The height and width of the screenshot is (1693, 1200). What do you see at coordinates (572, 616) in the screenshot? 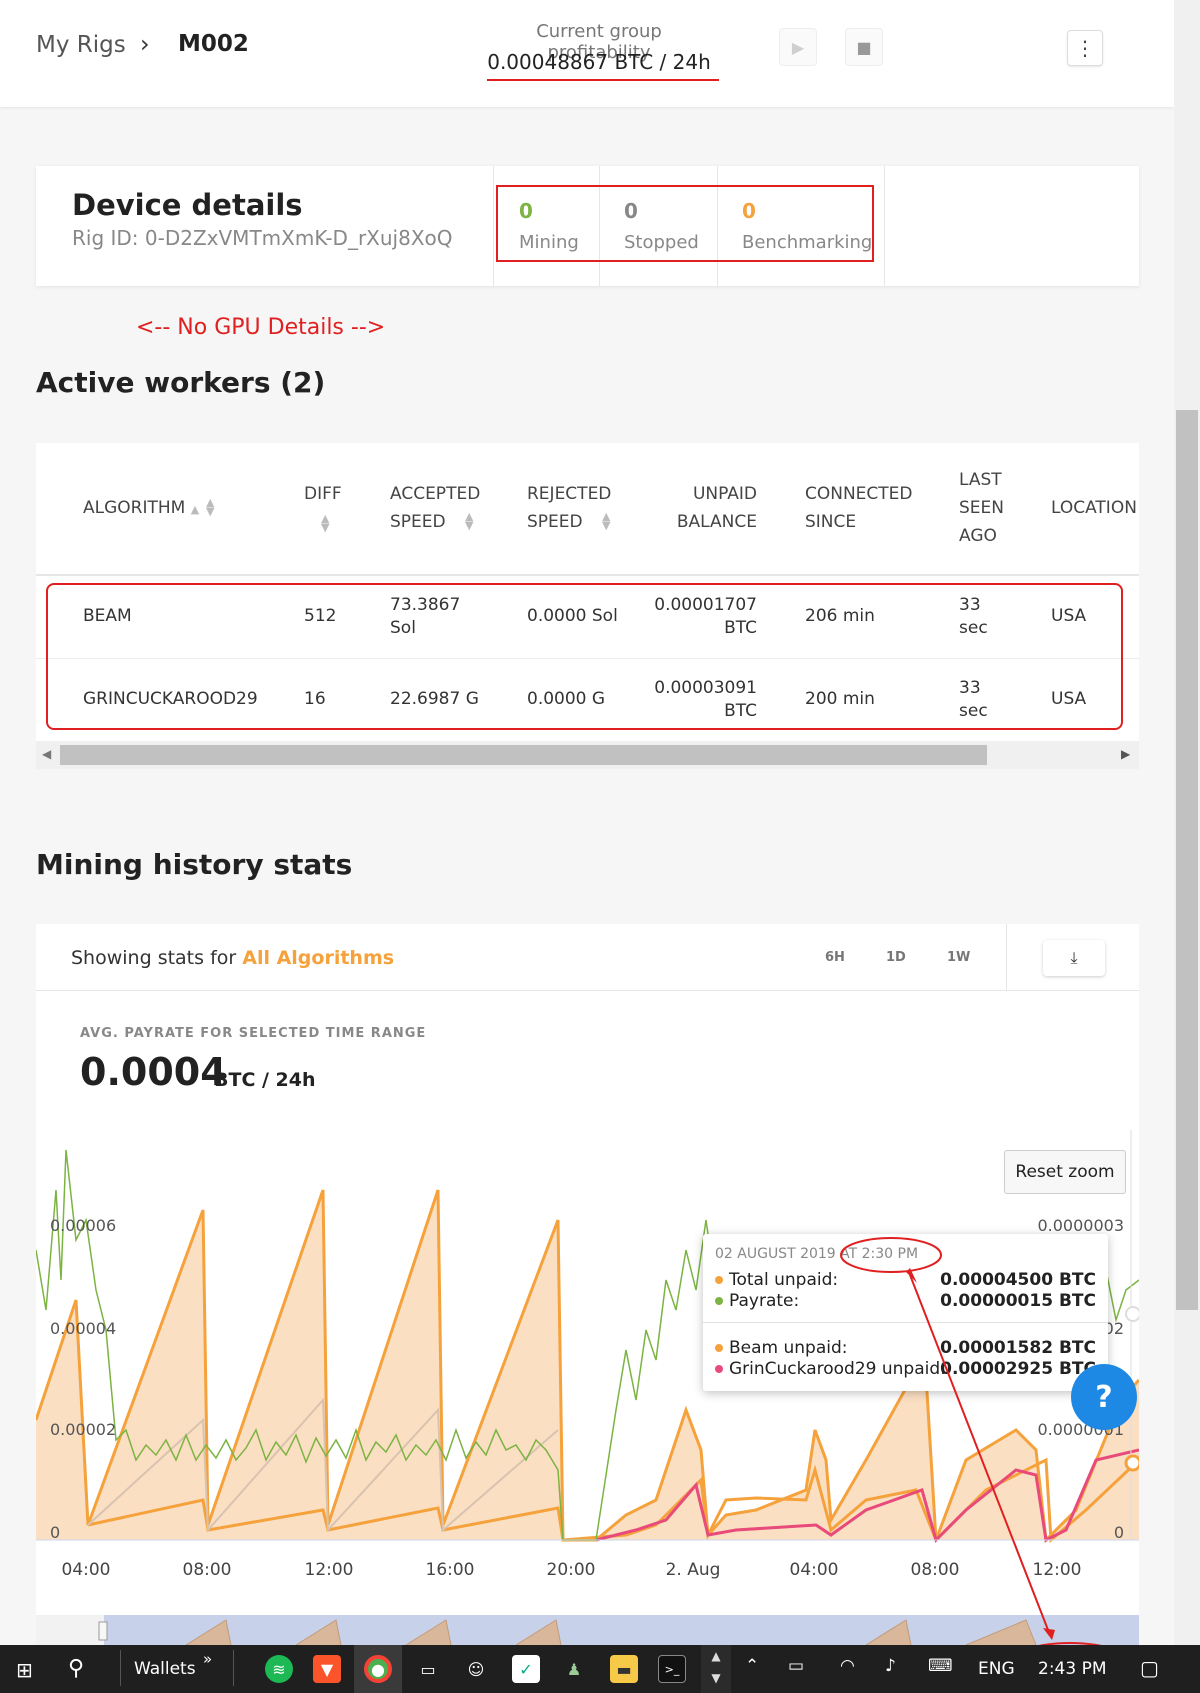
I see `row-1-rejected: 0.0000 Sol` at bounding box center [572, 616].